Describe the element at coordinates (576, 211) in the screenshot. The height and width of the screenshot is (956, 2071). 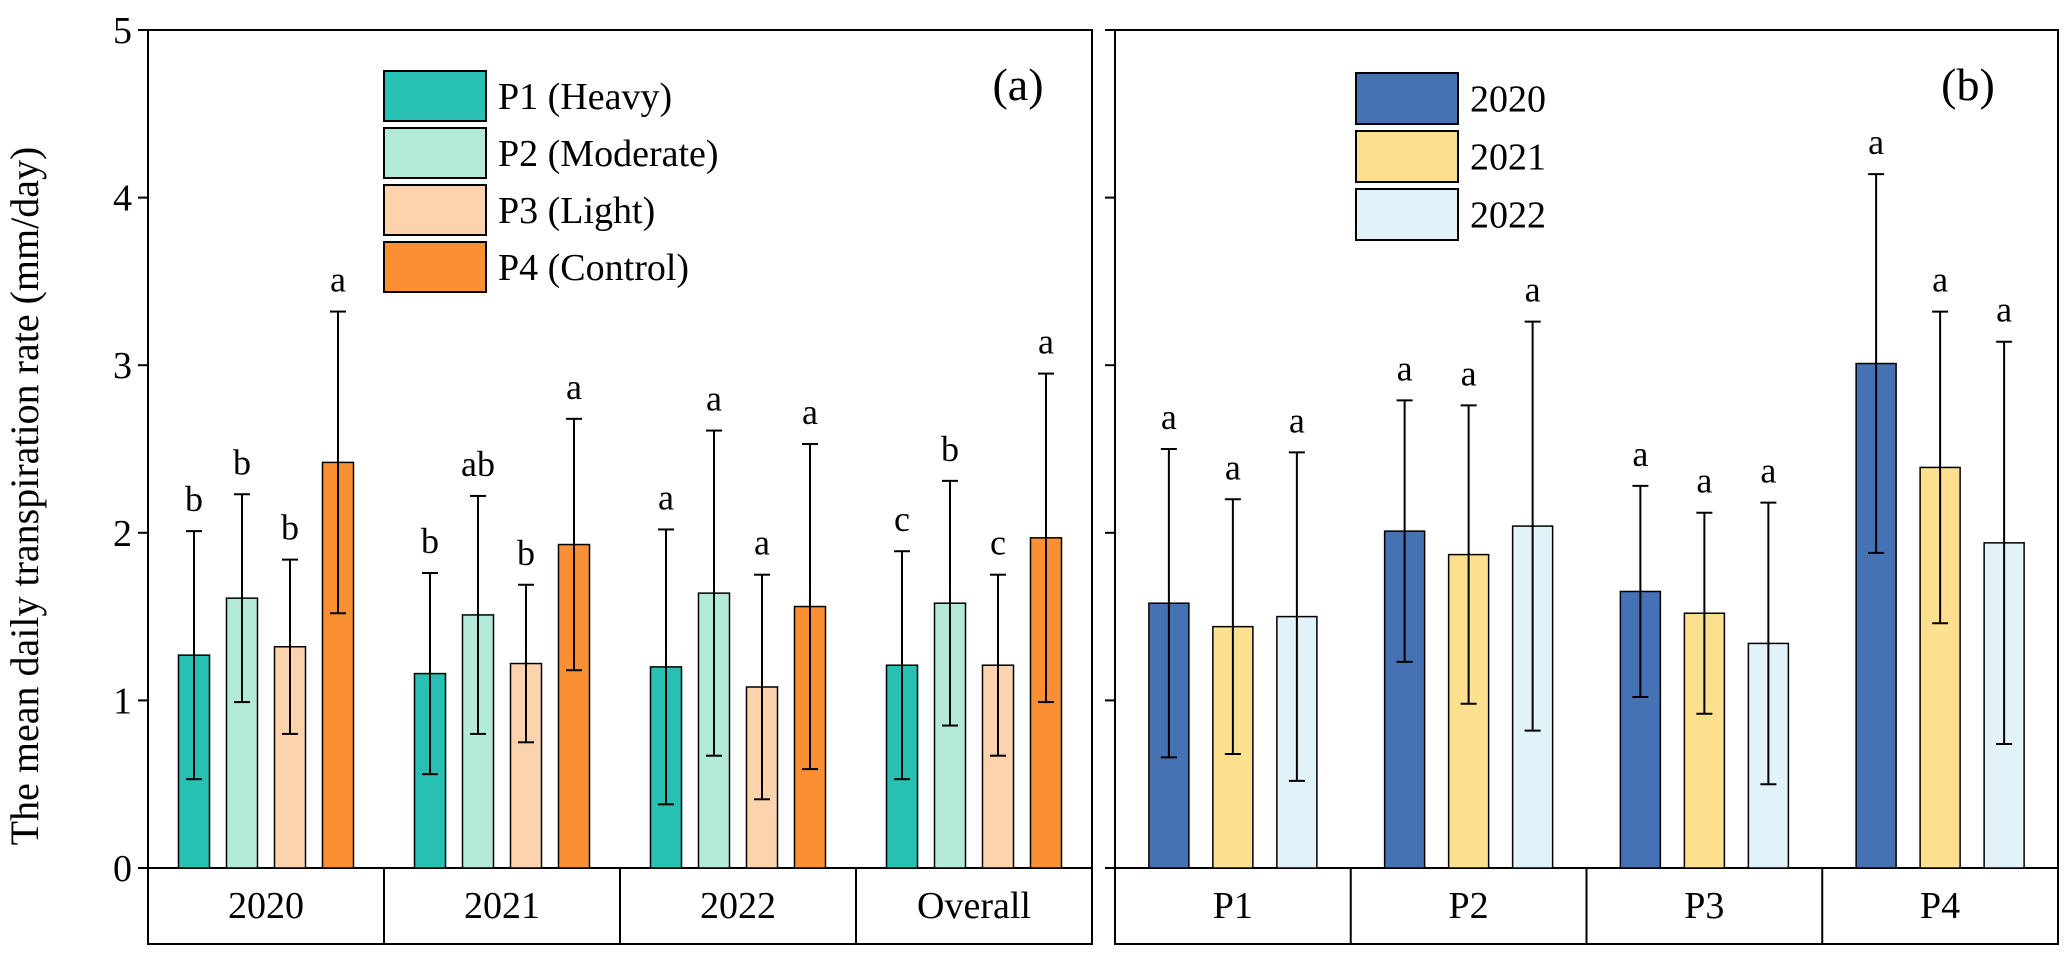
I see `panel-a-legend-label: P3 (Light)` at that location.